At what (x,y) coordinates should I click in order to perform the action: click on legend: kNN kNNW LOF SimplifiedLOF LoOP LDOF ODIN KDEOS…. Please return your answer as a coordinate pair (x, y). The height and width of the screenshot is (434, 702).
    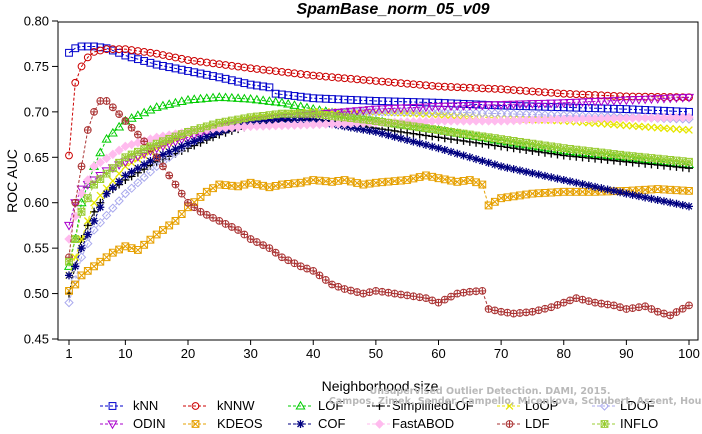
    Looking at the image, I should click on (379, 414).